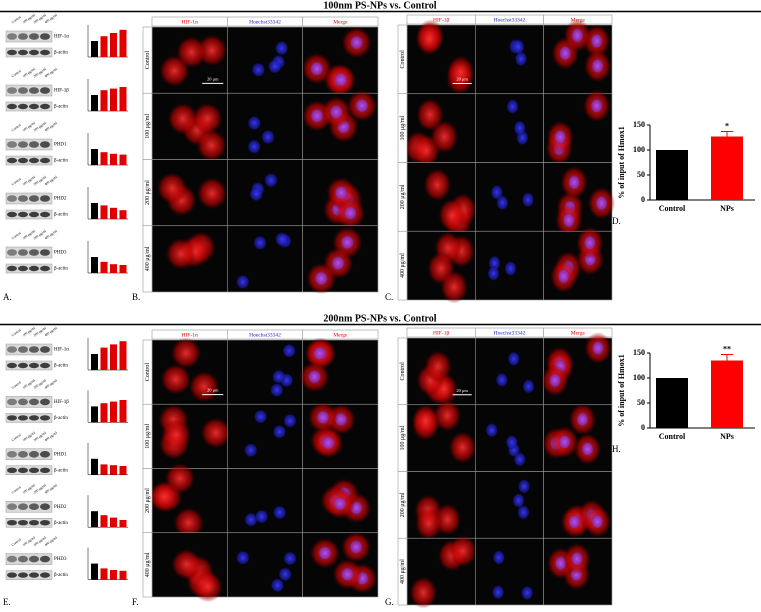 This screenshot has width=761, height=612. Describe the element at coordinates (578, 333) in the screenshot. I see `channel-header: Merge` at that location.